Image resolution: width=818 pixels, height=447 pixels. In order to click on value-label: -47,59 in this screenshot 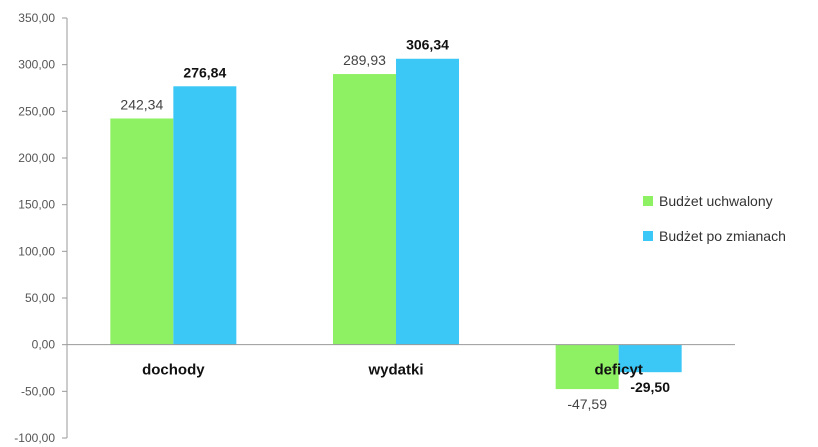, I will do `click(587, 404)`.